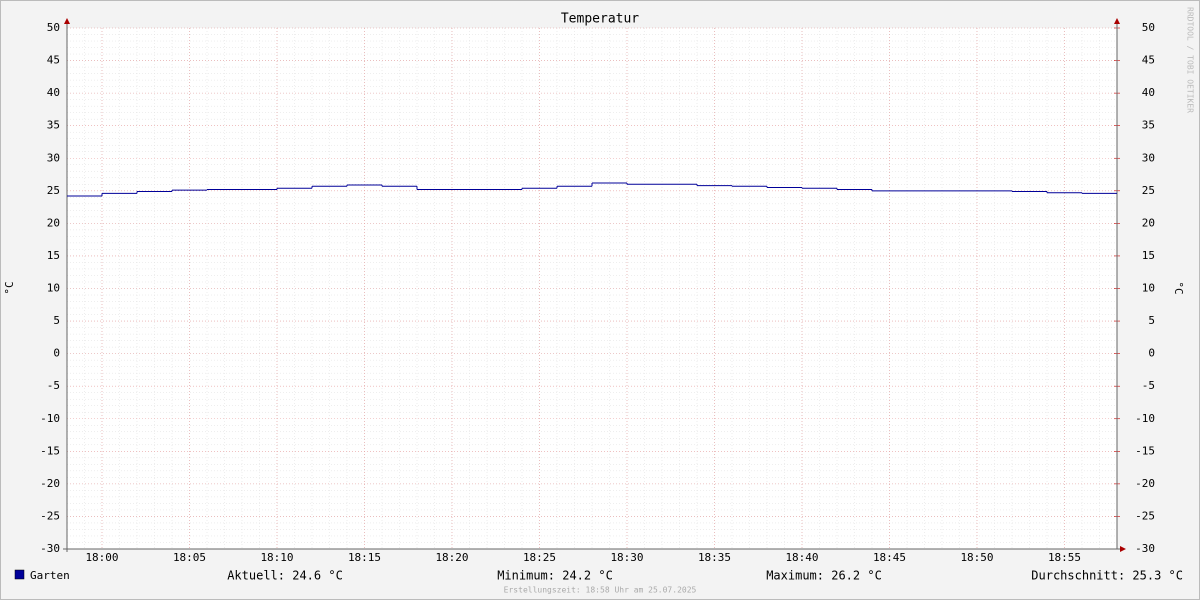  I want to click on legend-swatch, so click(19, 574).